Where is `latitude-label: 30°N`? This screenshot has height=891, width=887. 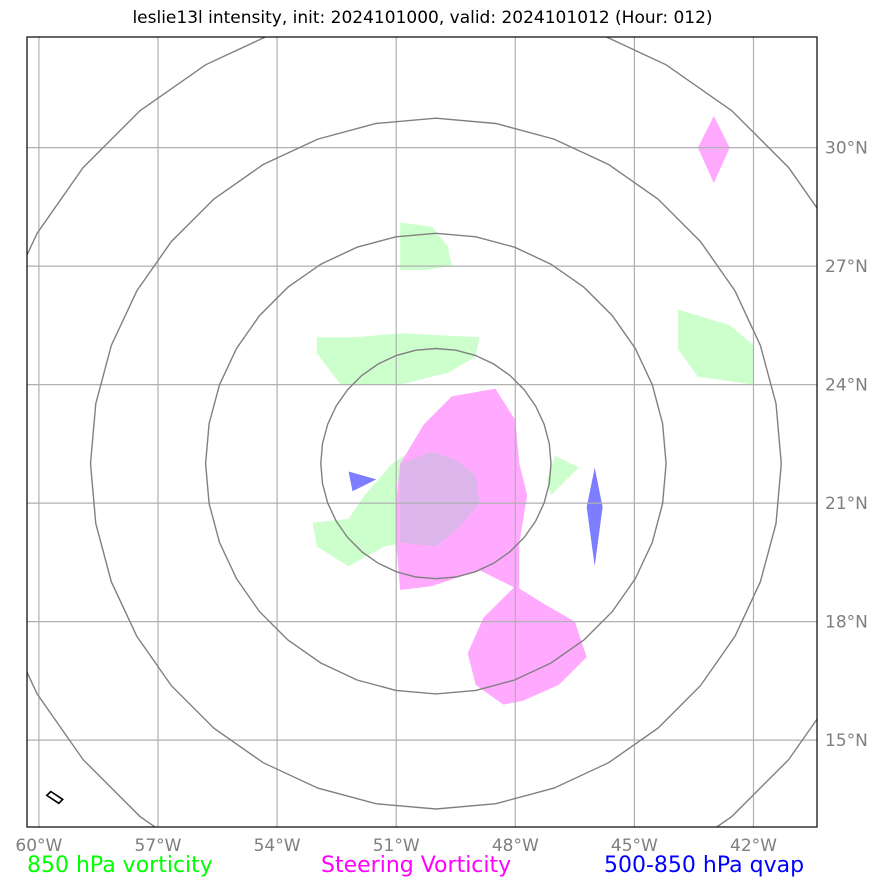 latitude-label: 30°N is located at coordinates (846, 149).